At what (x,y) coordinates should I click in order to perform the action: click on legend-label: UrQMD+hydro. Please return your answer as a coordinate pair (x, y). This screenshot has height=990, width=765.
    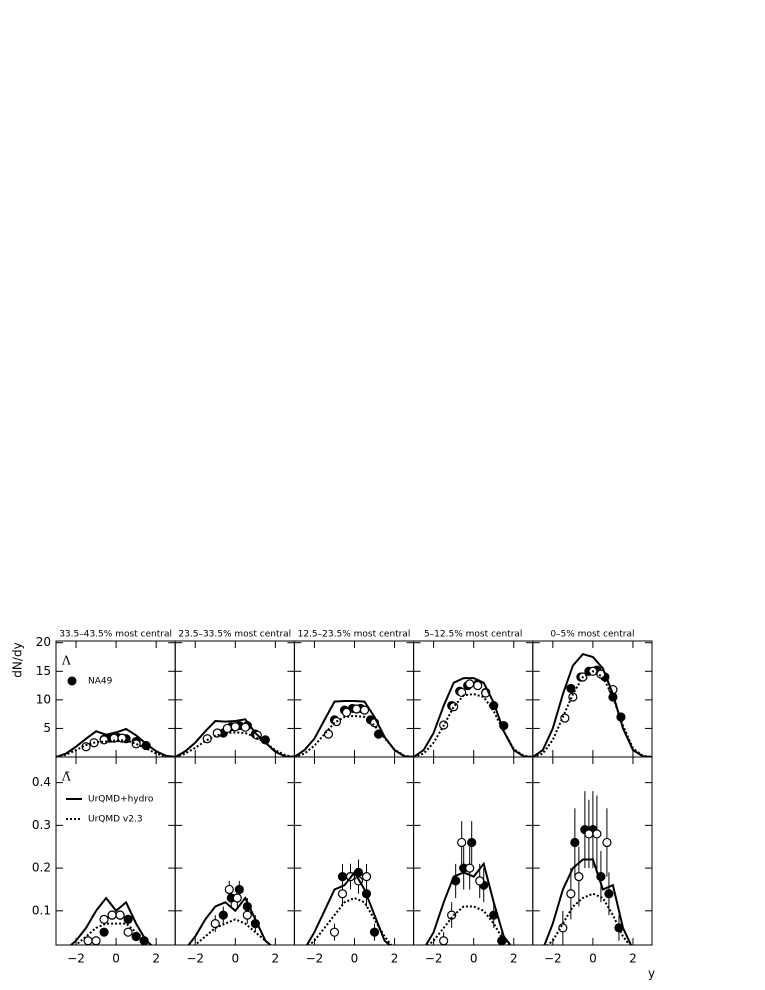
    Looking at the image, I should click on (121, 800).